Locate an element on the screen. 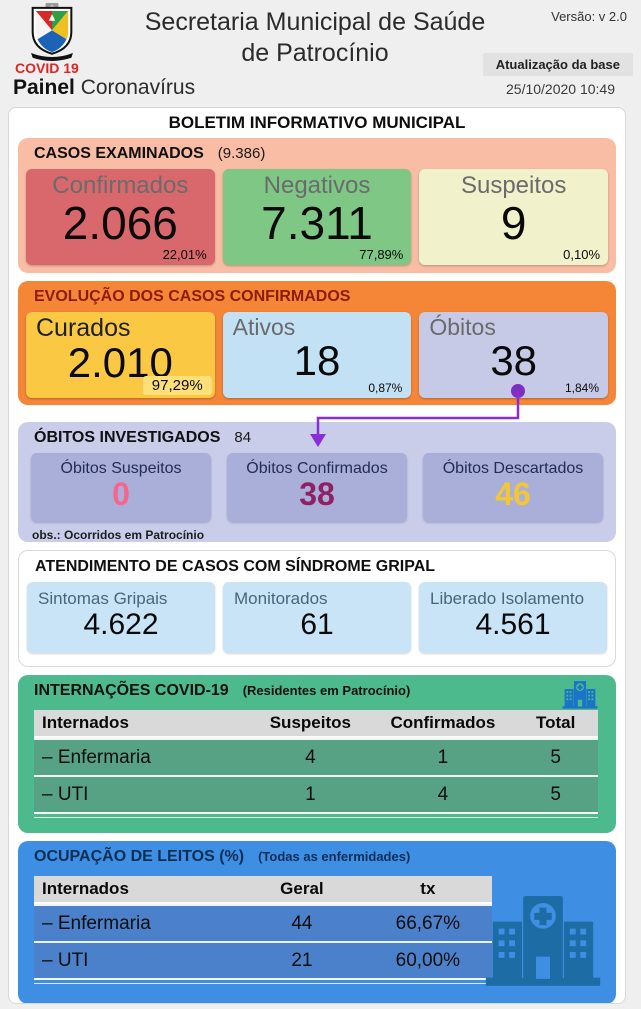 This screenshot has height=1009, width=641. card-confirmados-label: Confirmados is located at coordinates (120, 185).